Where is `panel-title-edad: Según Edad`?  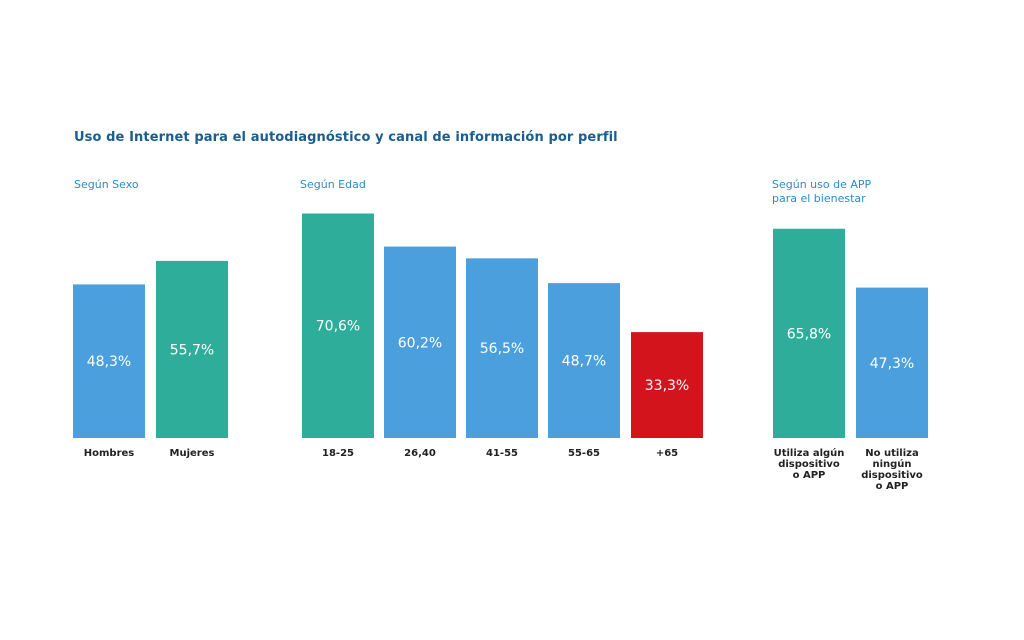 panel-title-edad: Según Edad is located at coordinates (333, 184).